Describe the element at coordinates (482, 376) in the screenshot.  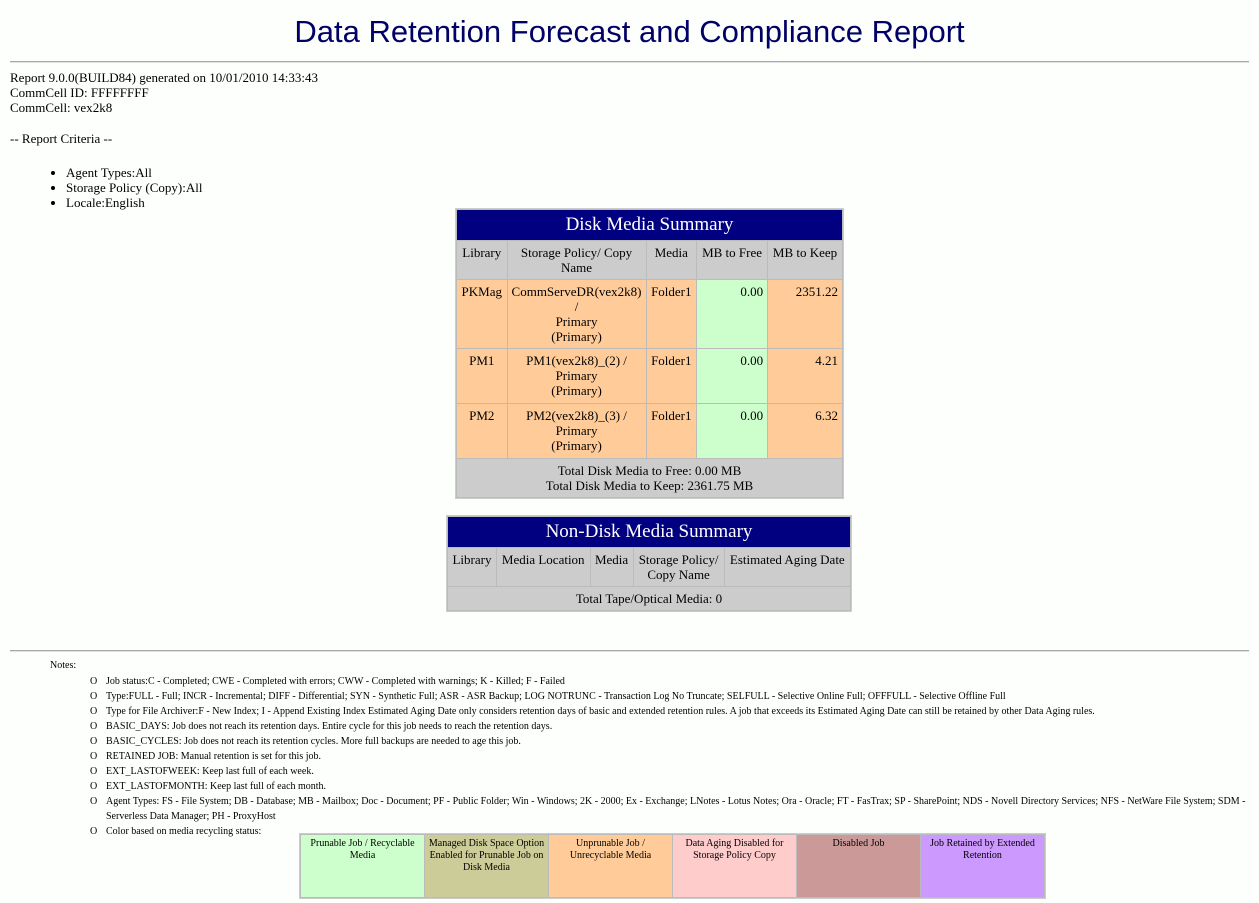
I see `library-cell: PM1` at that location.